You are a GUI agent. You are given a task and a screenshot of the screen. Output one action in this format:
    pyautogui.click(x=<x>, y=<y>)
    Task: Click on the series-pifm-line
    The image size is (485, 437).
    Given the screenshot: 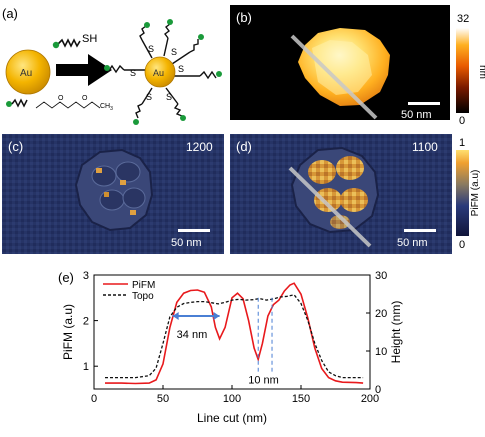 What is the action you would take?
    pyautogui.click(x=234, y=333)
    